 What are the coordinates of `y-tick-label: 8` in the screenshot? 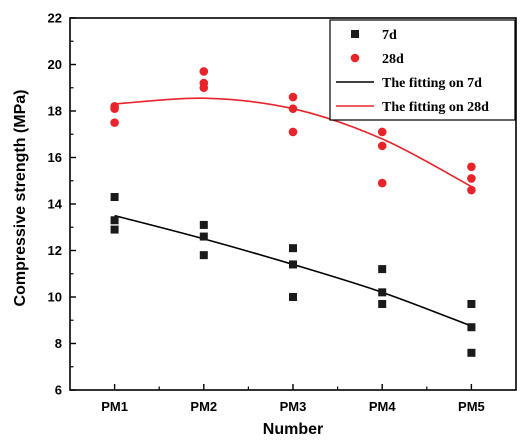 It's located at (58, 343).